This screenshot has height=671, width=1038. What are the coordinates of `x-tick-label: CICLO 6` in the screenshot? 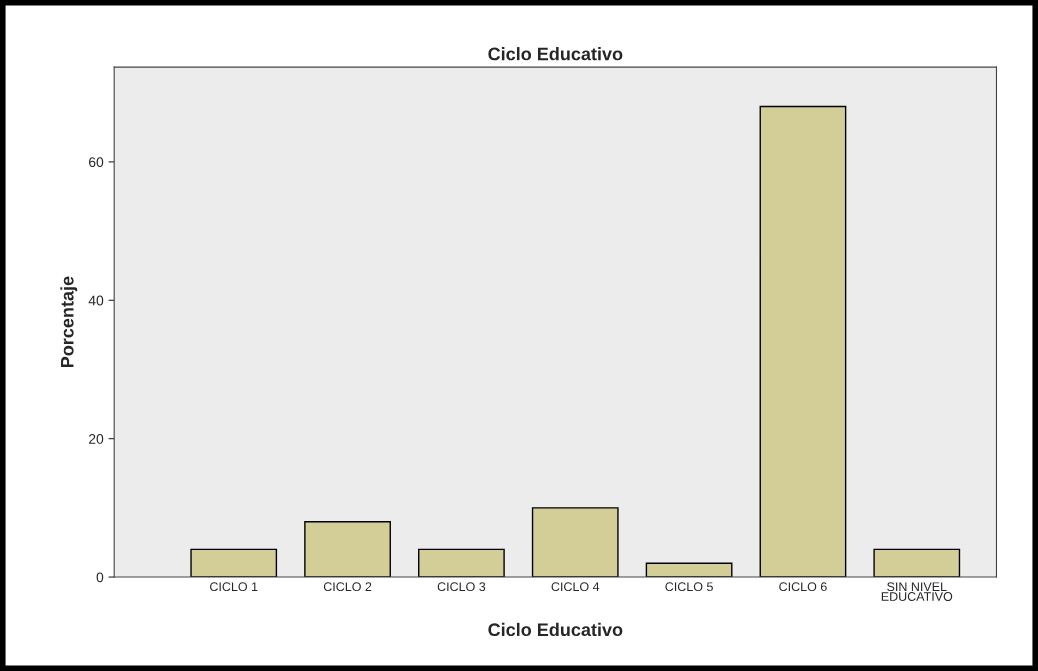 It's located at (803, 587).